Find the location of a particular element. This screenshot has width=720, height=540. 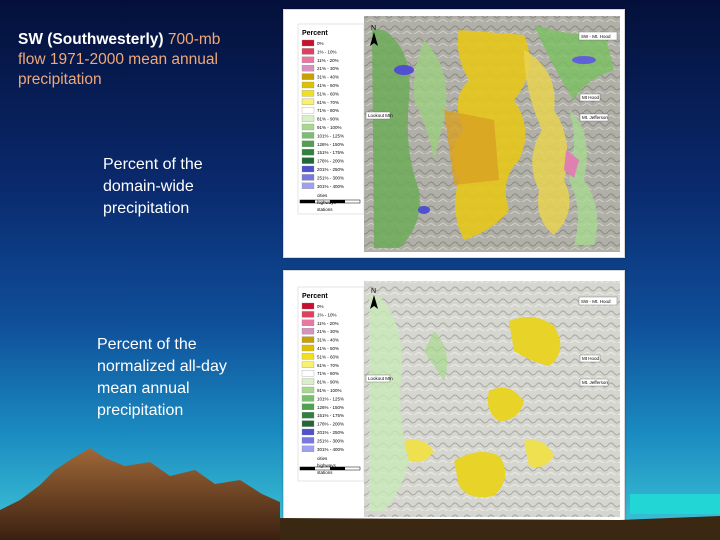

legend-title-2: Percent is located at coordinates (315, 296).